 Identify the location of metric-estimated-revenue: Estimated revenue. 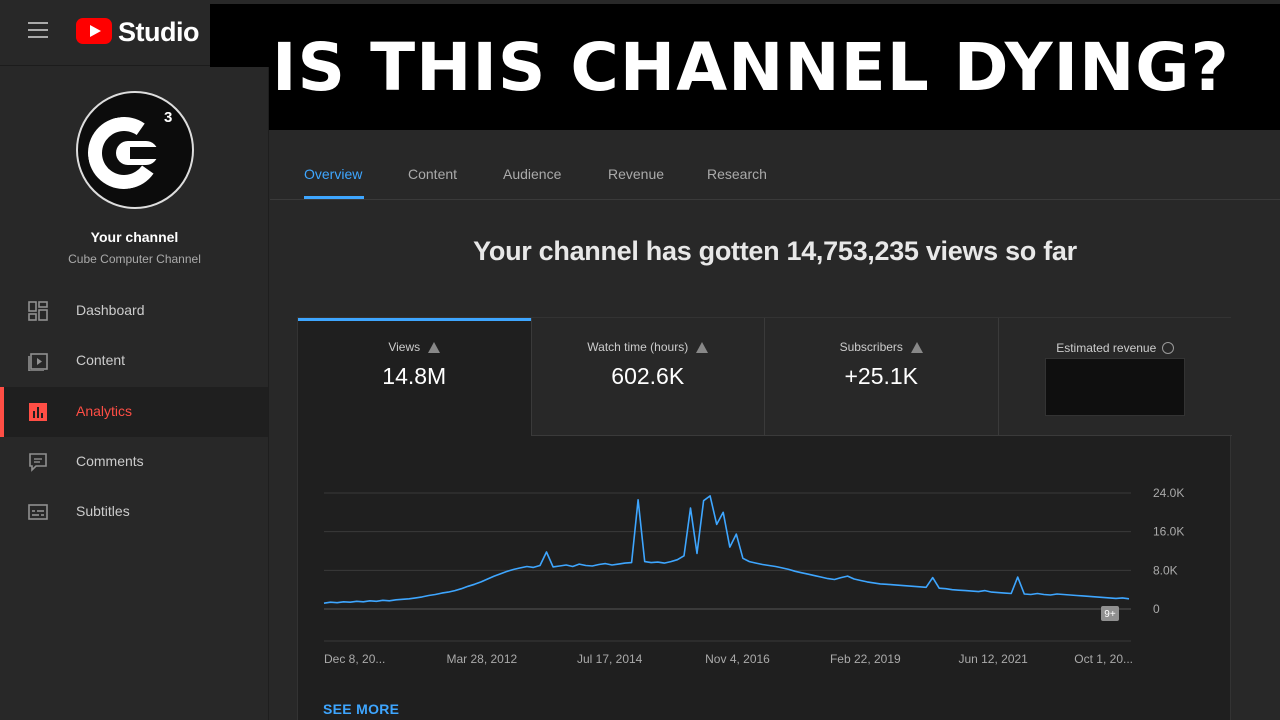
(1115, 377).